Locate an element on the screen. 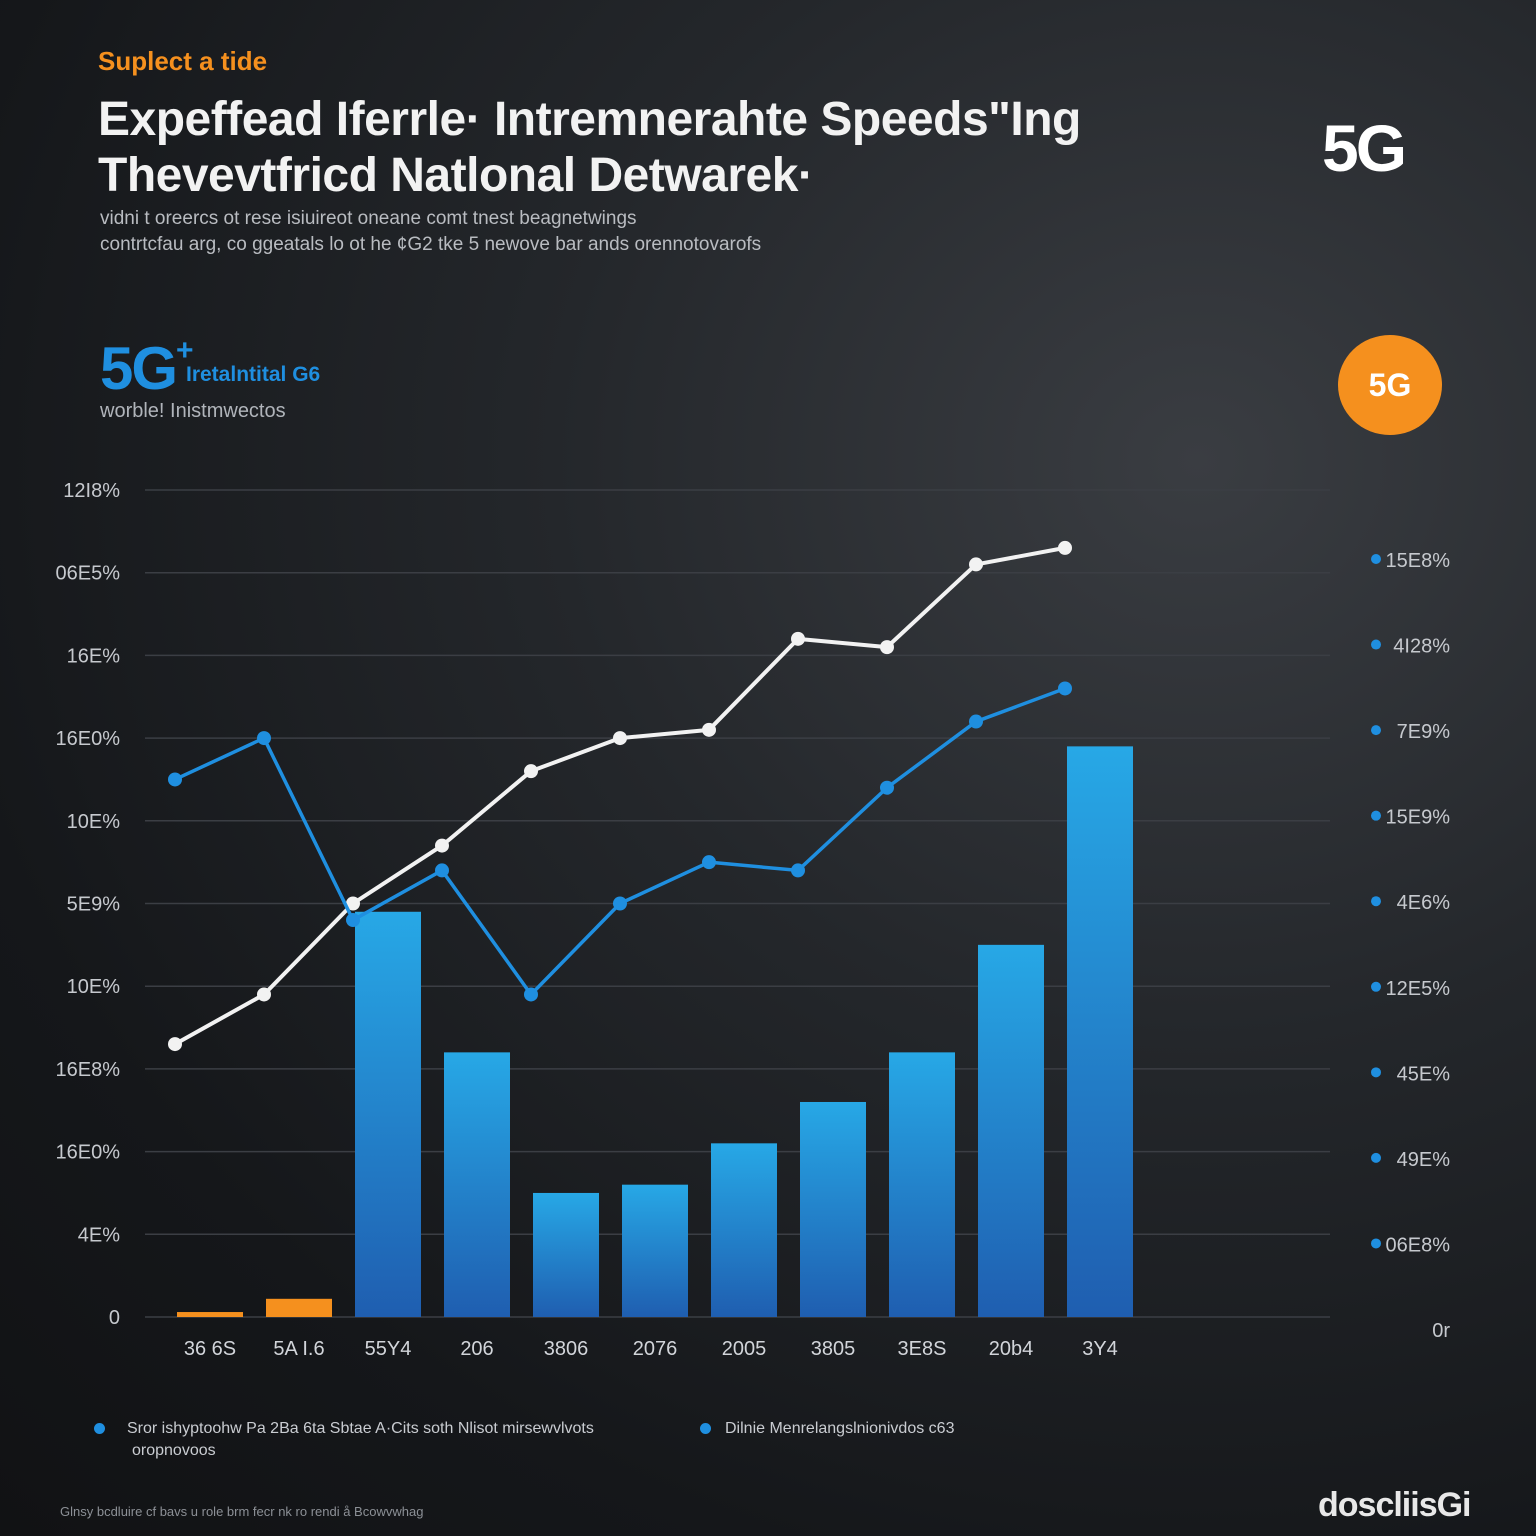 This screenshot has height=1536, width=1536. legend-item-b: Dilnie Menrelangslnionivdos c63 is located at coordinates (827, 1429).